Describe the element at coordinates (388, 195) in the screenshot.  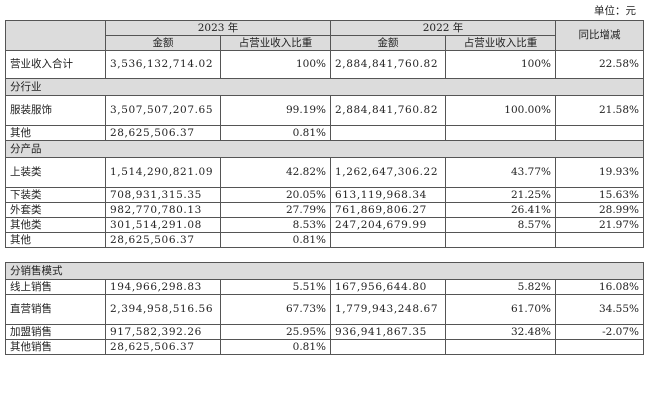
I see `amount-2022: 613,119,968.34` at that location.